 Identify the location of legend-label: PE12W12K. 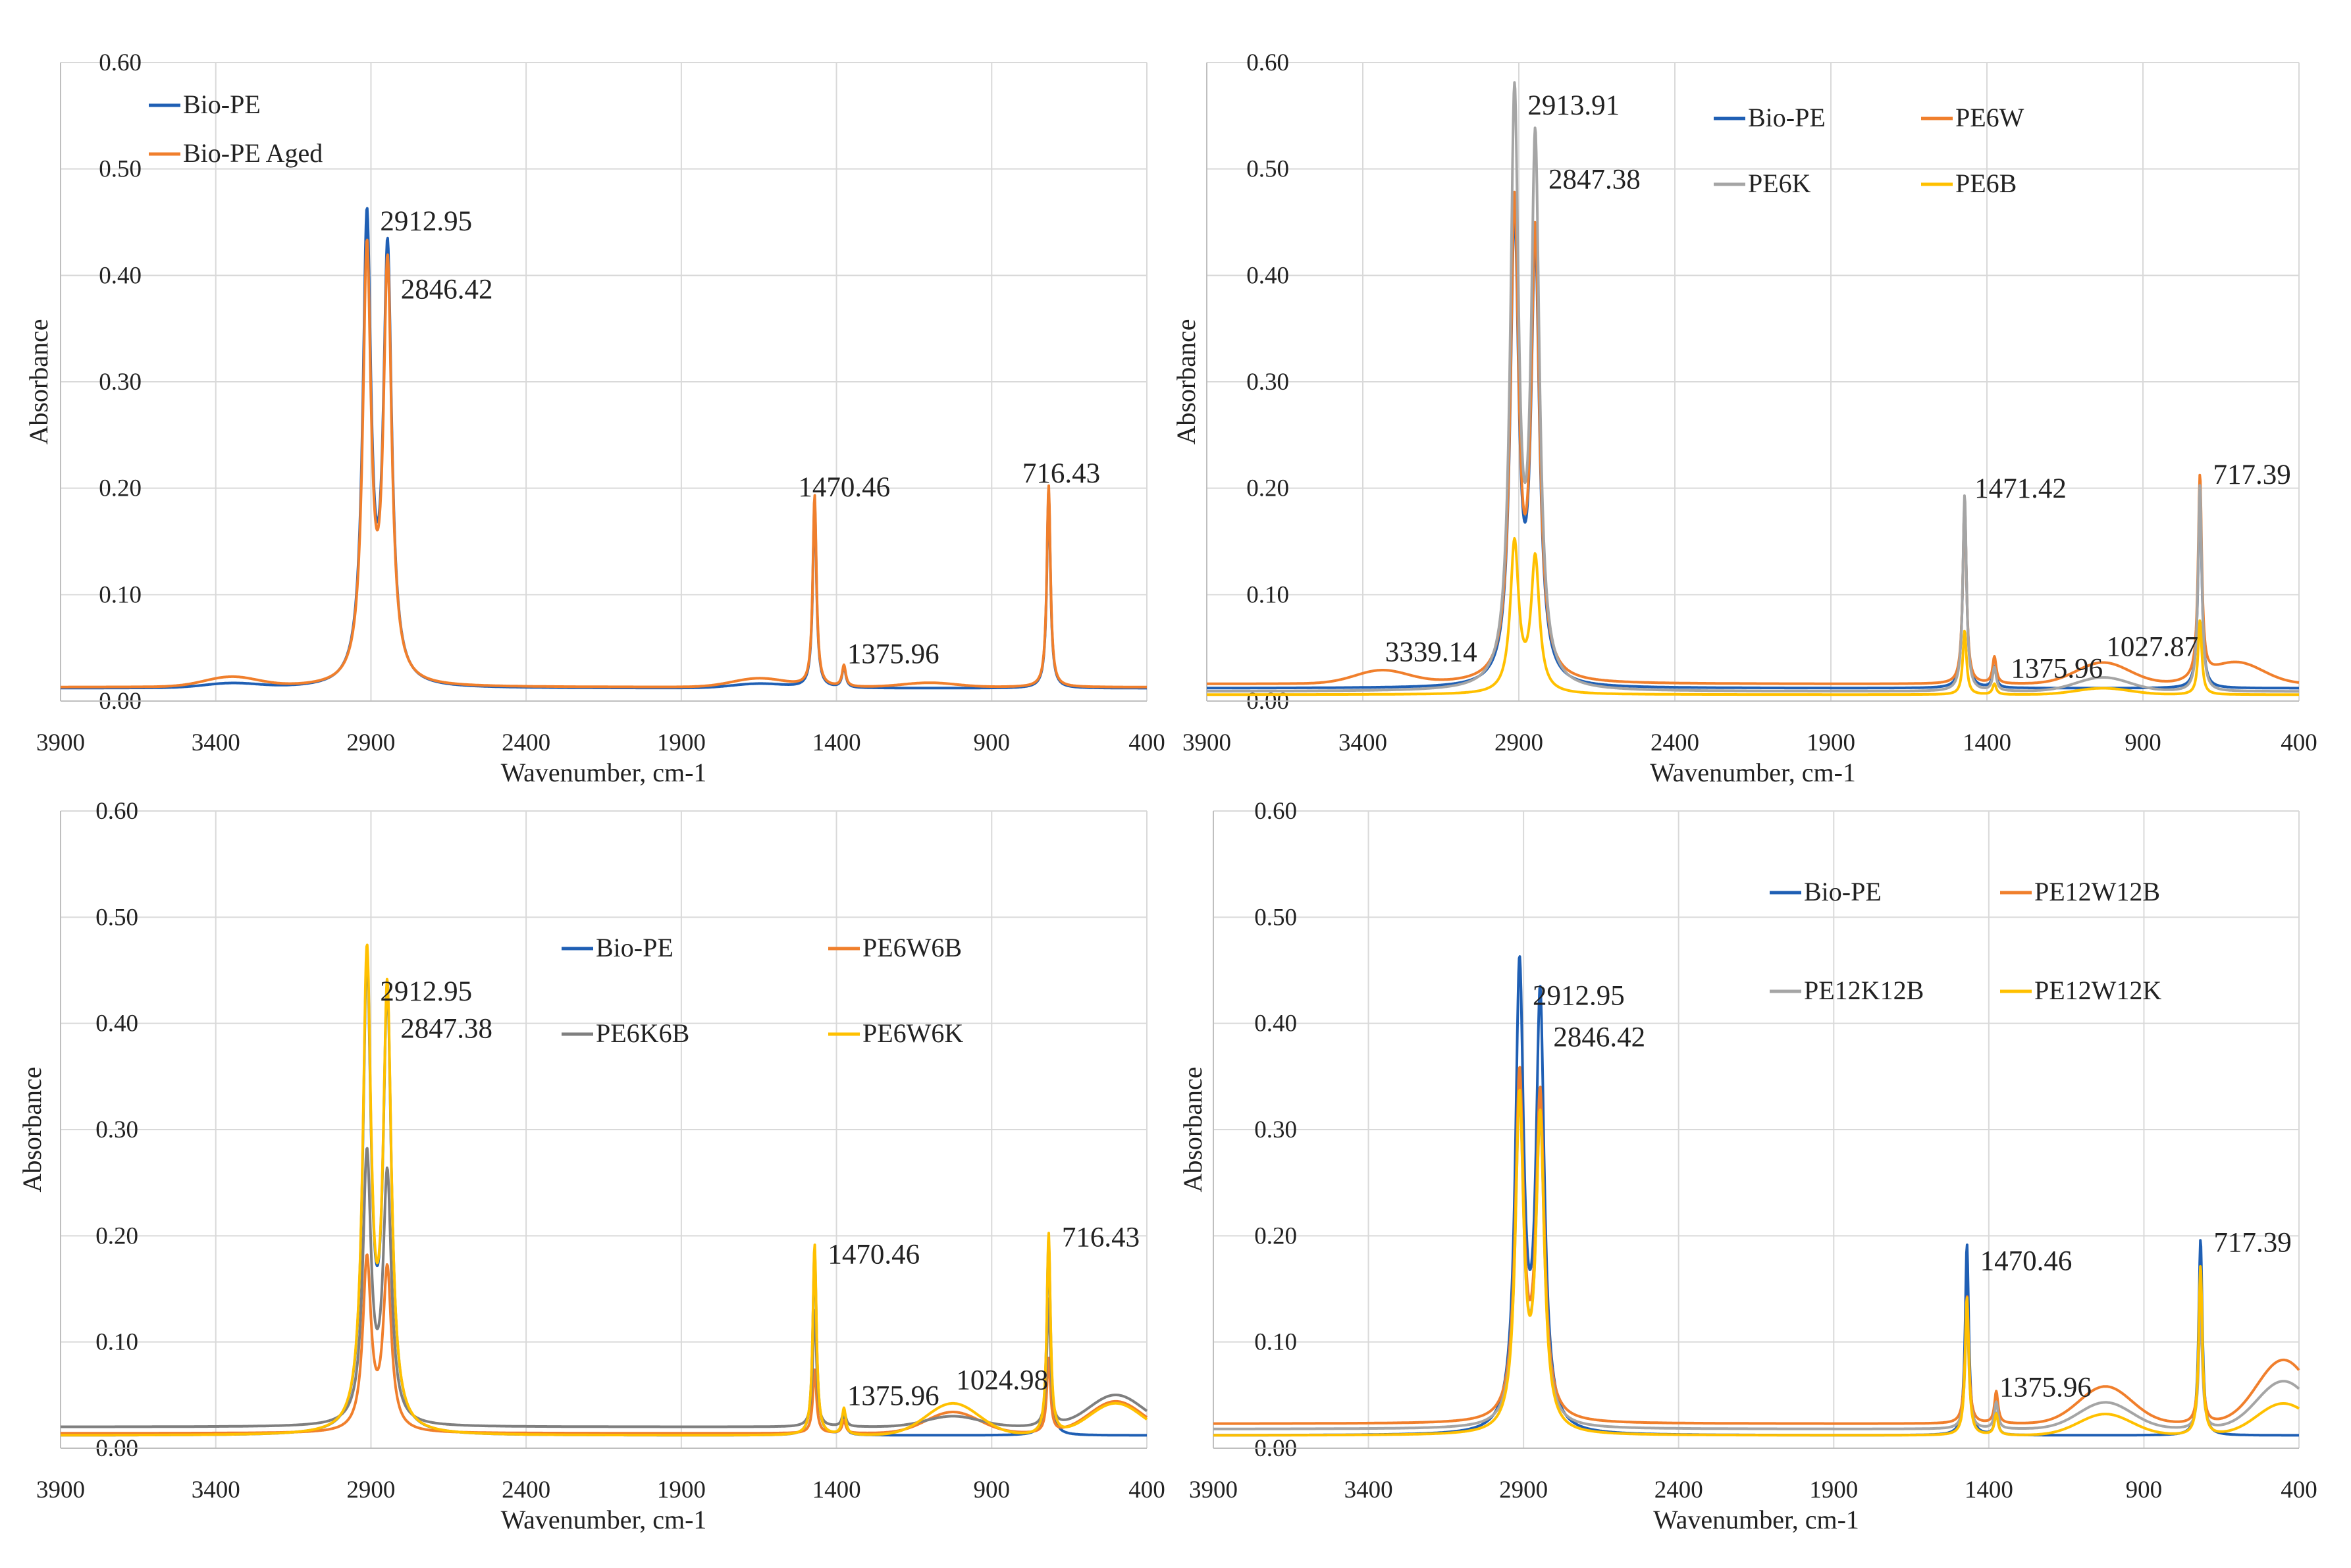
(2098, 990).